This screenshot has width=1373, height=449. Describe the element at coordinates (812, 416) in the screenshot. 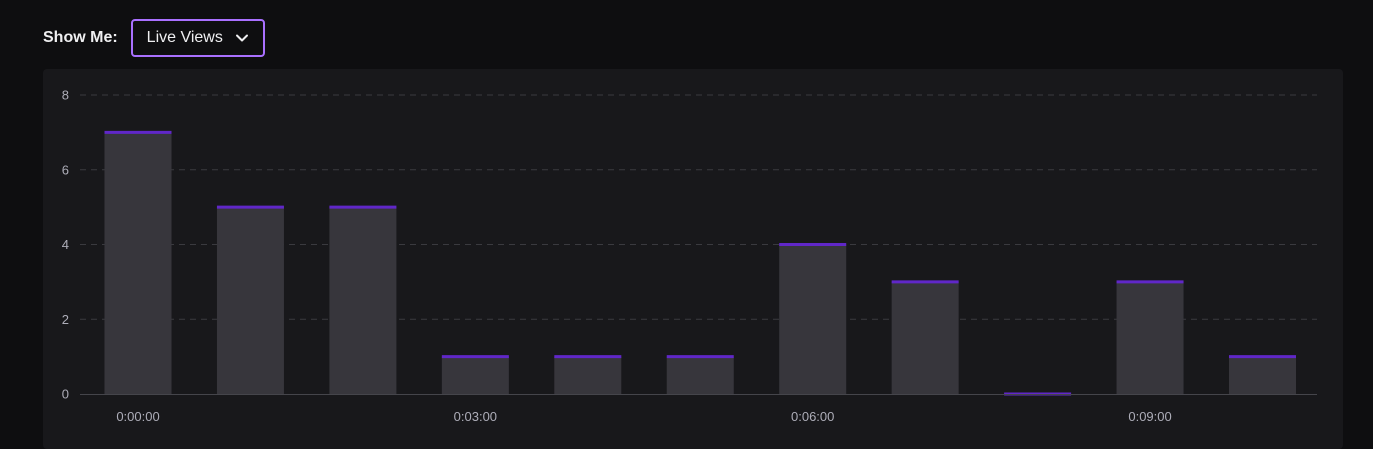

I see `x-tick-label: 0:06:00` at that location.